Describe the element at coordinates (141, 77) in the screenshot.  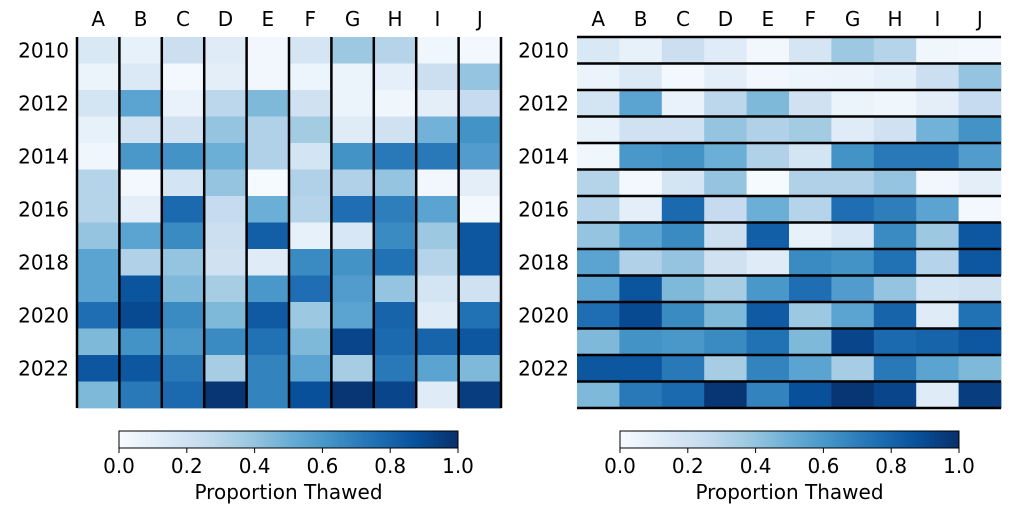
I see `heatmap-cell-2011-B` at that location.